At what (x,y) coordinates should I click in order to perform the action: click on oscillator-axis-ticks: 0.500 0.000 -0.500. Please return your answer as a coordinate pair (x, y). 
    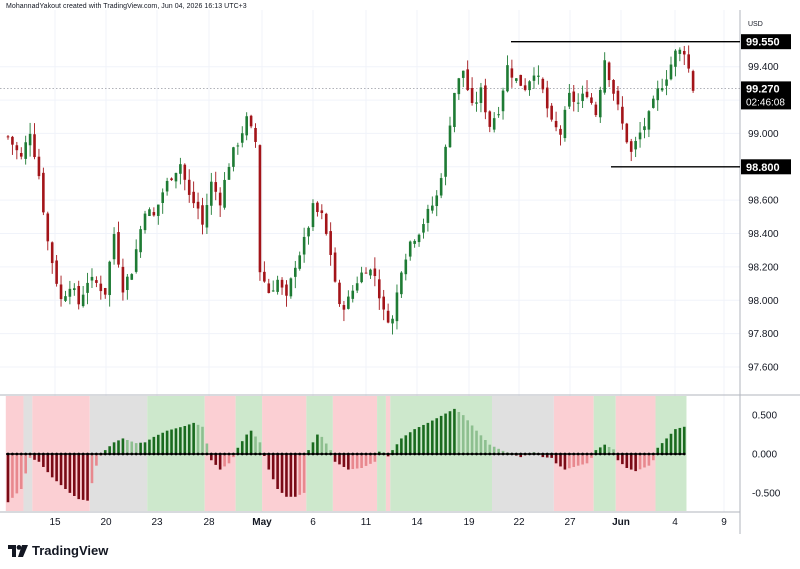
    Looking at the image, I should click on (766, 455).